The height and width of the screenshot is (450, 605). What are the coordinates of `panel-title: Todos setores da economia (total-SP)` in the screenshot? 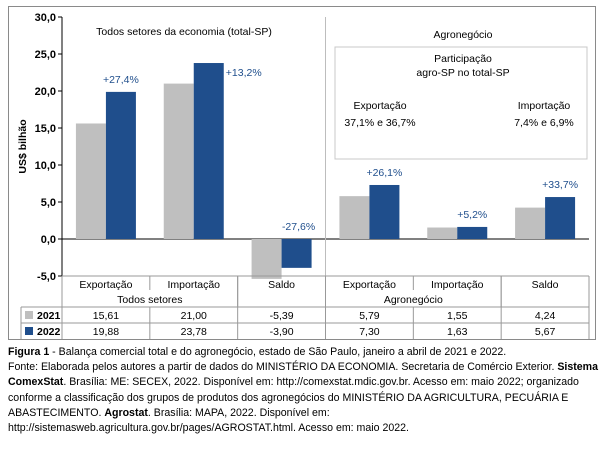 It's located at (184, 32).